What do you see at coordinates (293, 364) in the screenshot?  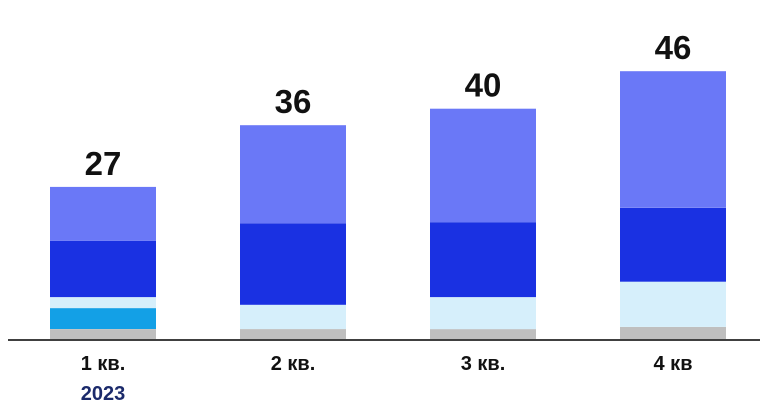 I see `category-label-2: 2 кв.` at bounding box center [293, 364].